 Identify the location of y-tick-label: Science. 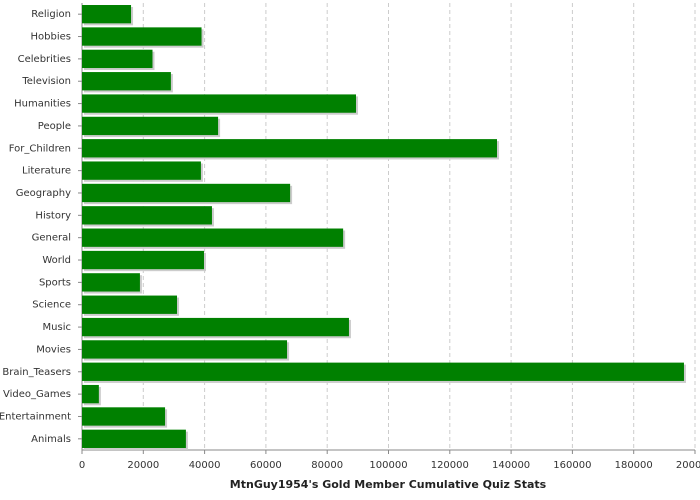
(51, 305).